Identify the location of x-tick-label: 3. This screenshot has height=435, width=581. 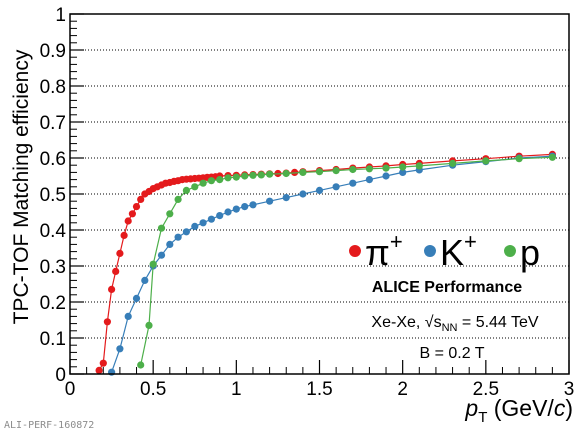
(569, 389).